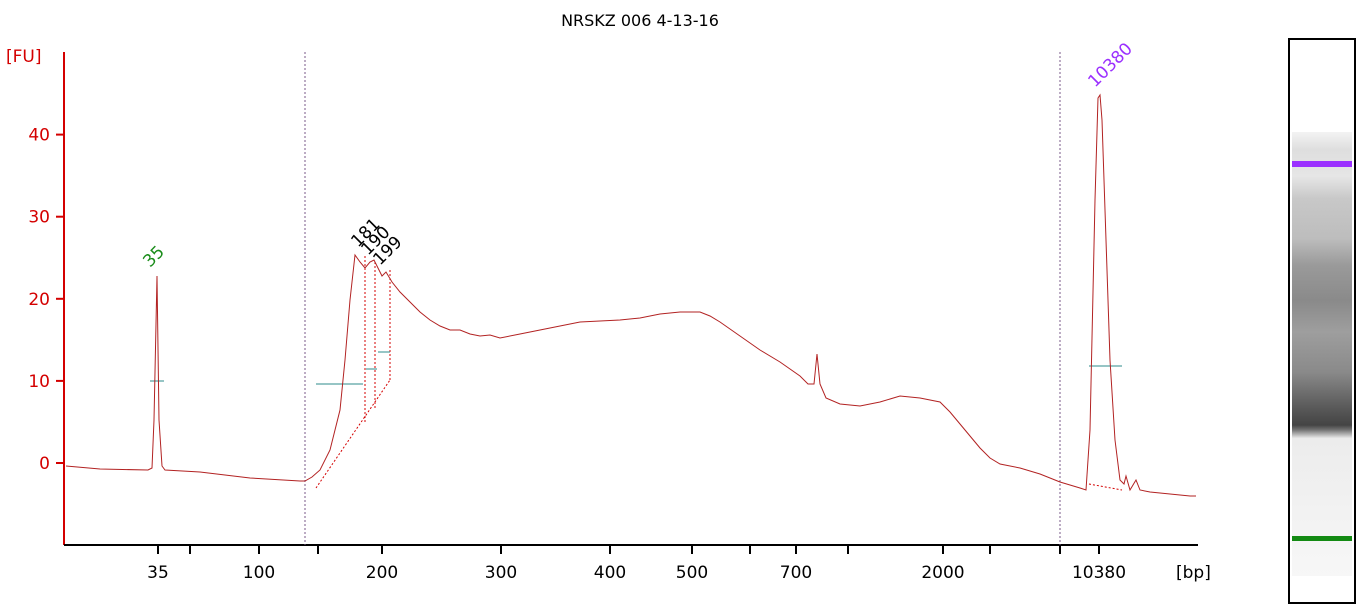  Describe the element at coordinates (1099, 573) in the screenshot. I see `x-tick-label: 10380` at that location.